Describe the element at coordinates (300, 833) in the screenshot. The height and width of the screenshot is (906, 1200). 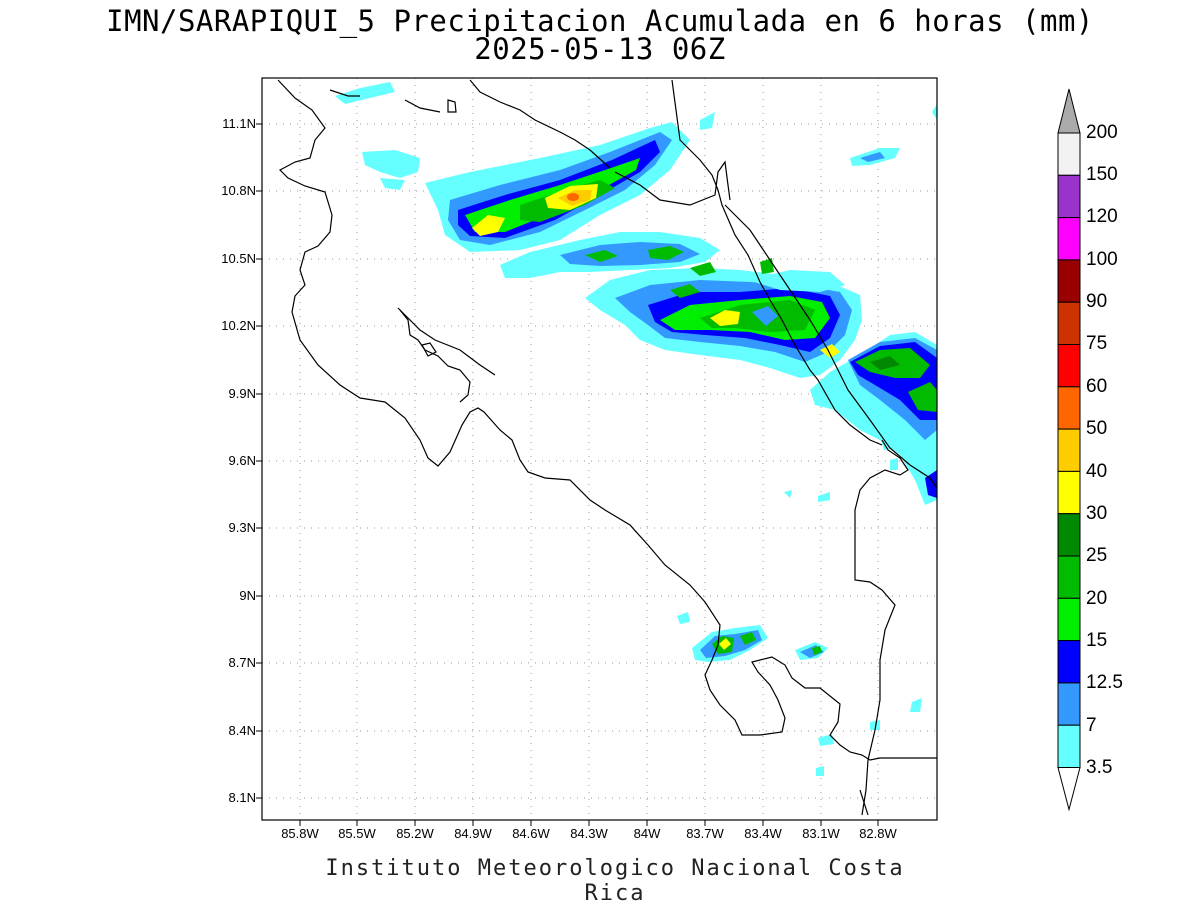
I see `lon-label: 85.8W` at that location.